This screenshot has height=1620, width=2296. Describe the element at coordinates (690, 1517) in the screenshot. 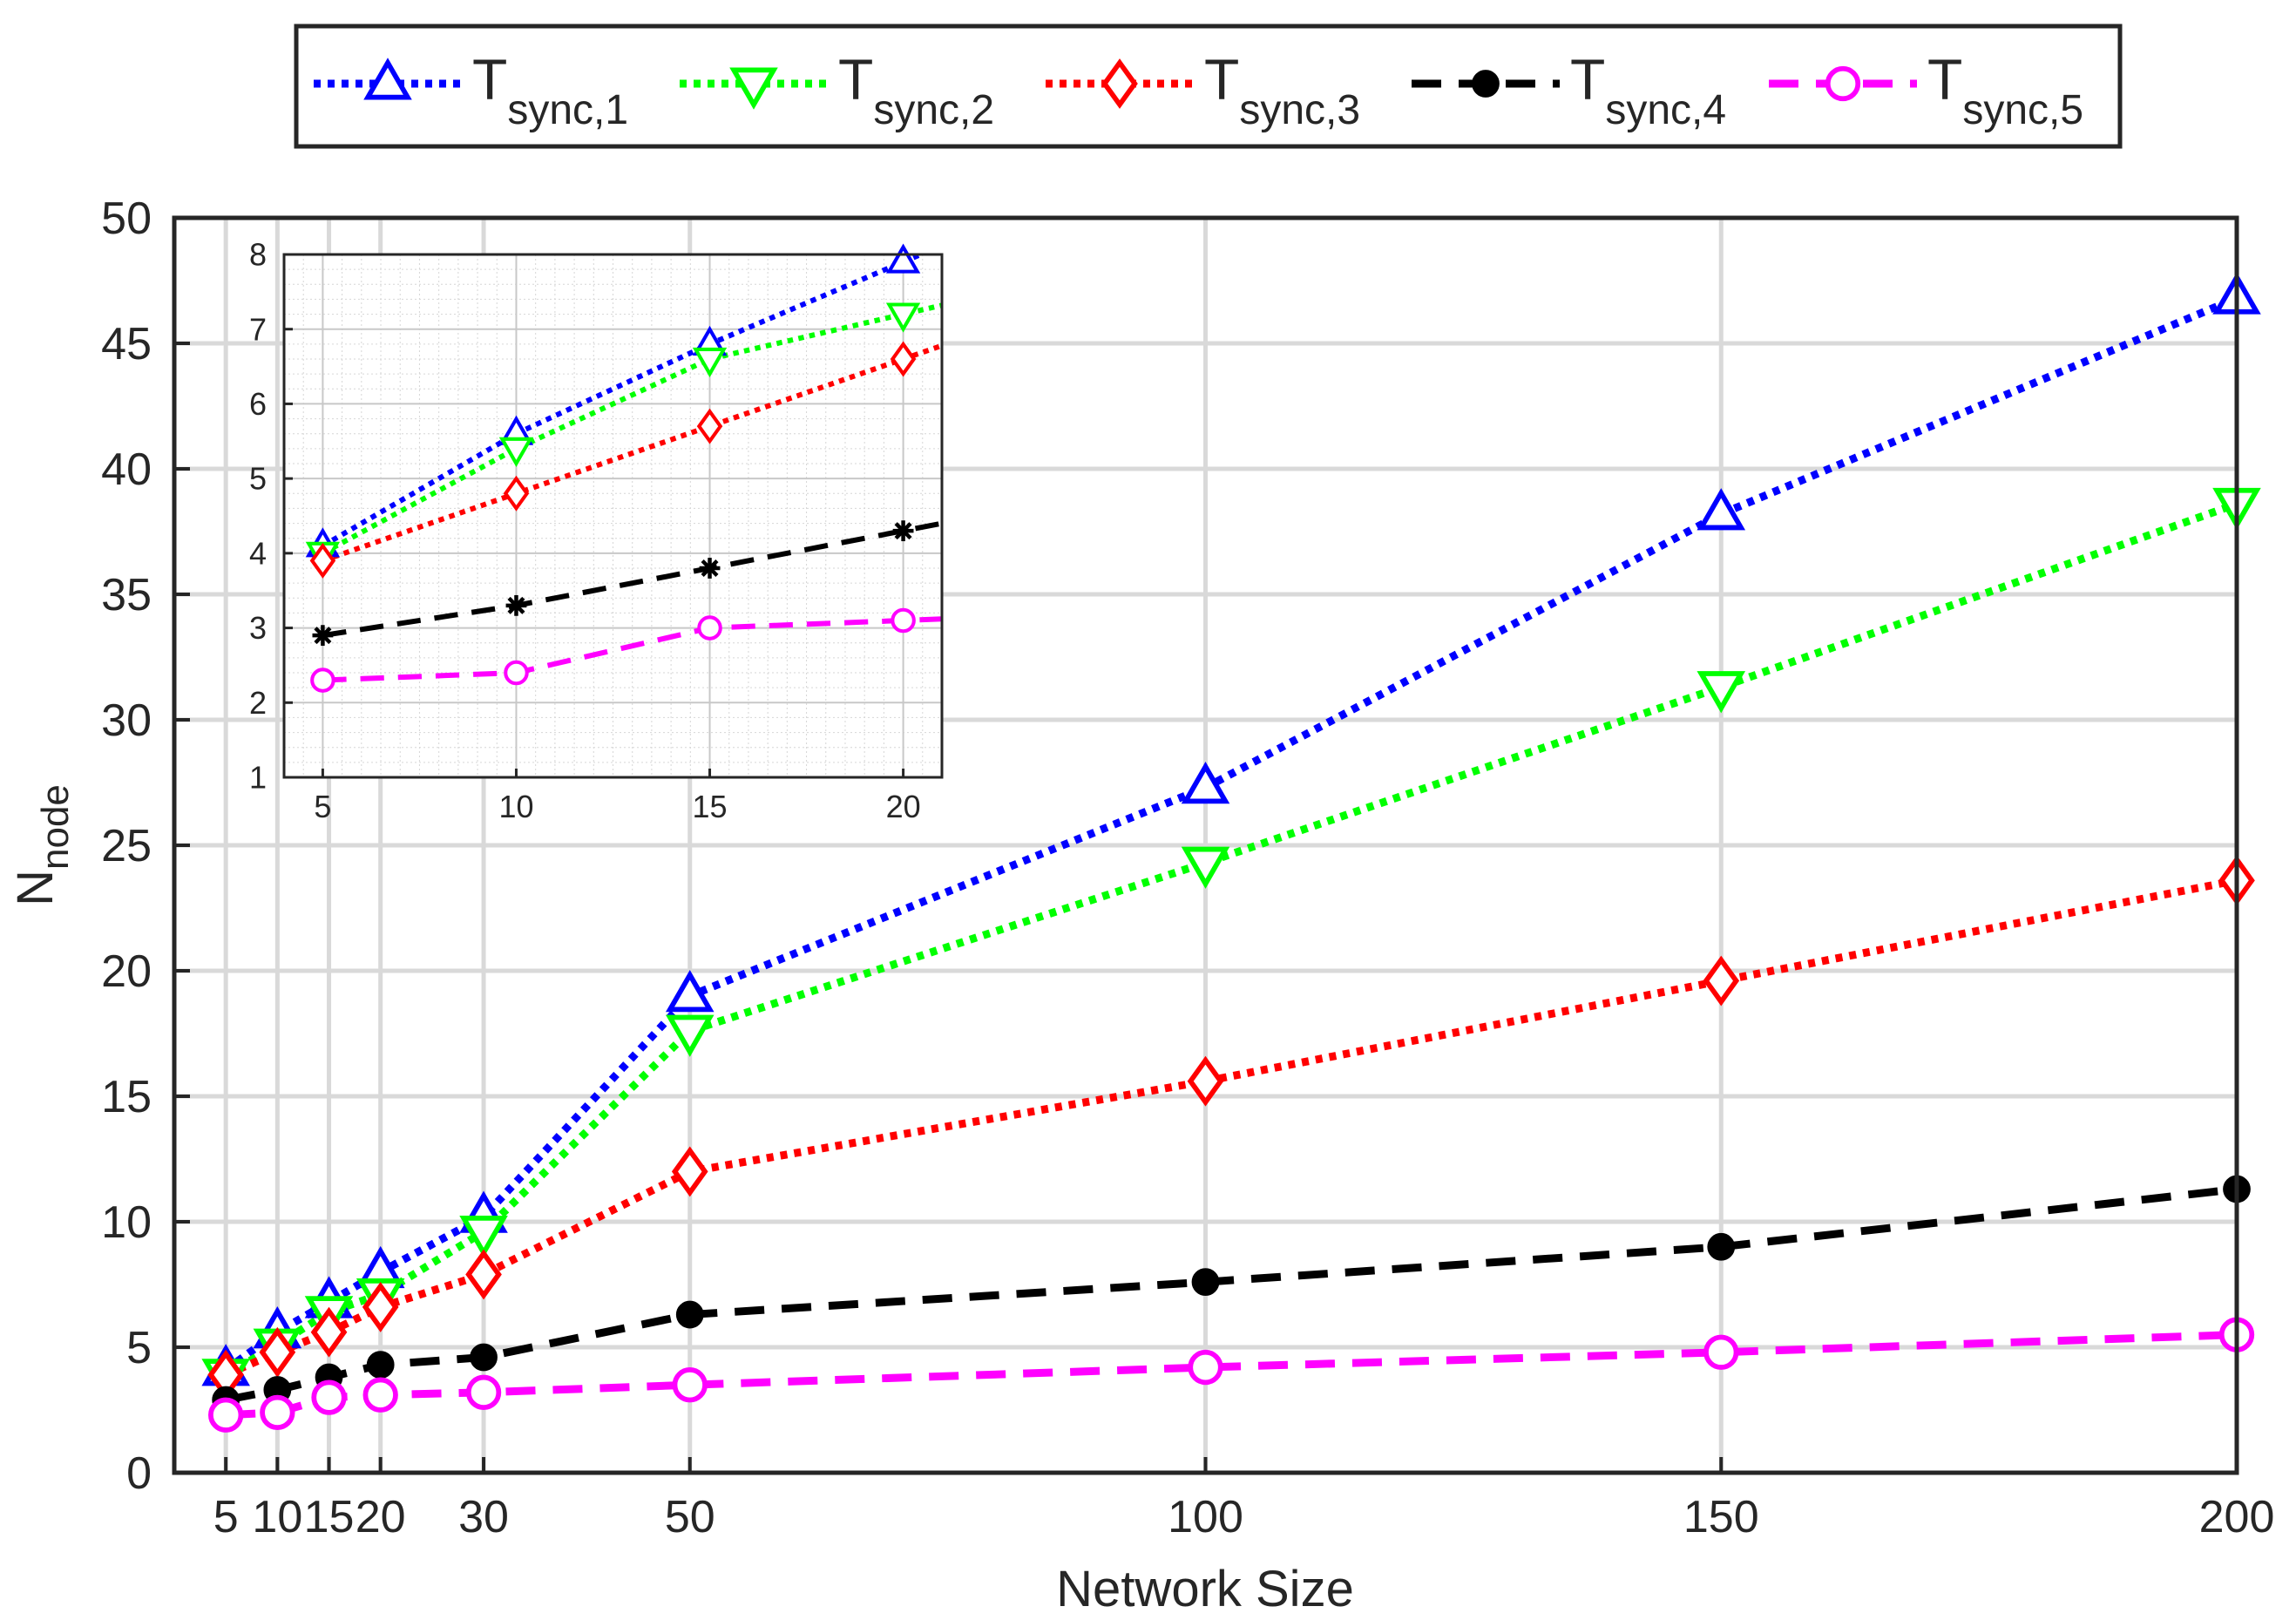

I see `main-x-tick-label: 50` at that location.